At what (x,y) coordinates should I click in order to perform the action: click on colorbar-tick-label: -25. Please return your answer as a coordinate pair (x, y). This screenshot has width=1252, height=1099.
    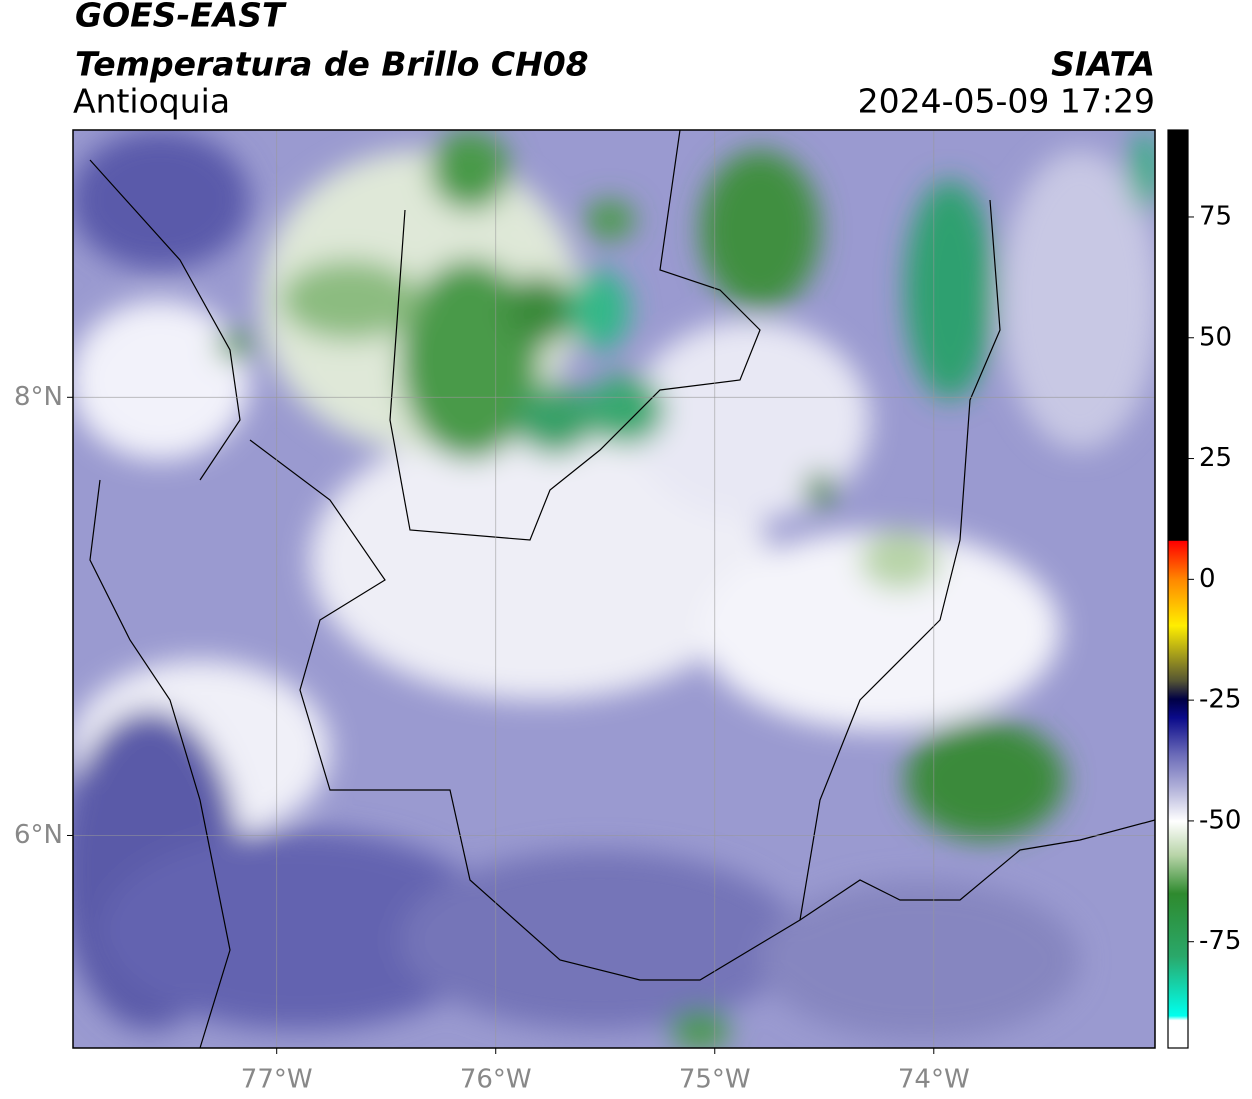
    Looking at the image, I should click on (1220, 700).